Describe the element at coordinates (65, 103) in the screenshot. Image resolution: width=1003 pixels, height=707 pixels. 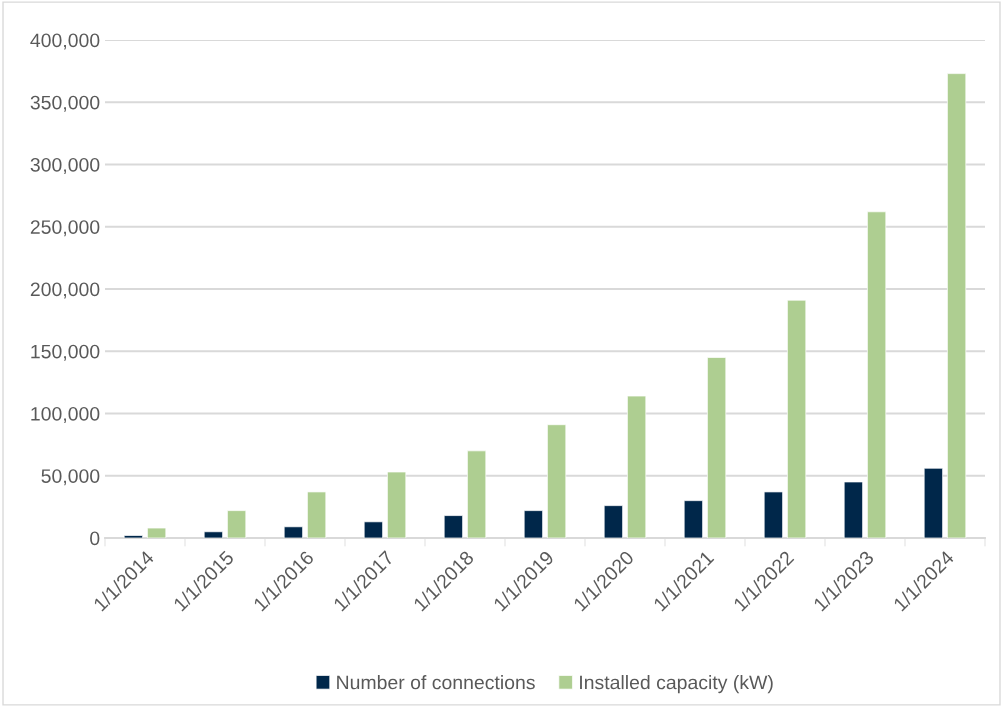
I see `y-tick-label: 350,000` at that location.